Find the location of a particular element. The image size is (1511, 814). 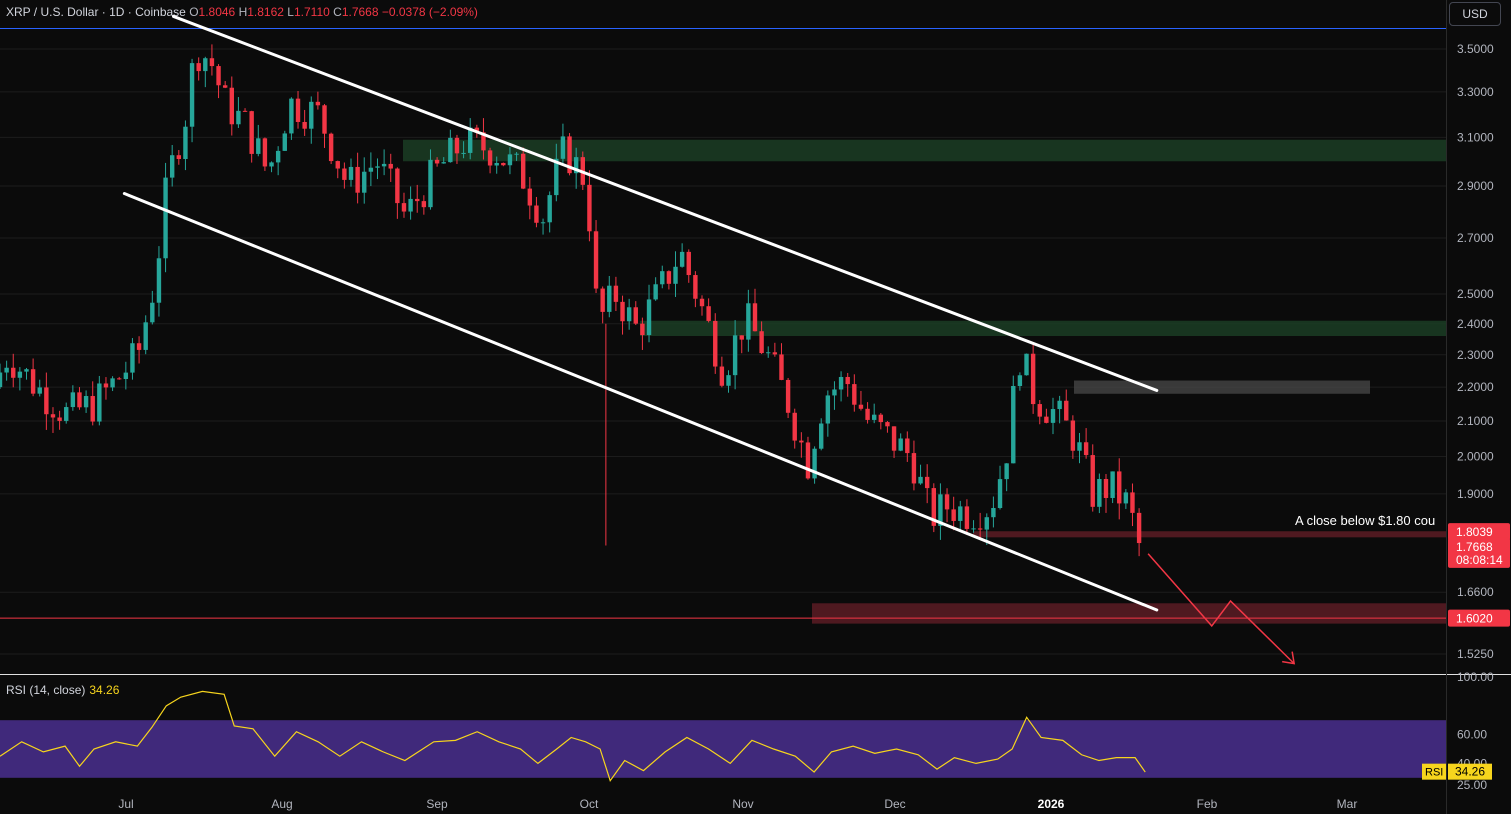

open-value: 1.8046 is located at coordinates (217, 12).